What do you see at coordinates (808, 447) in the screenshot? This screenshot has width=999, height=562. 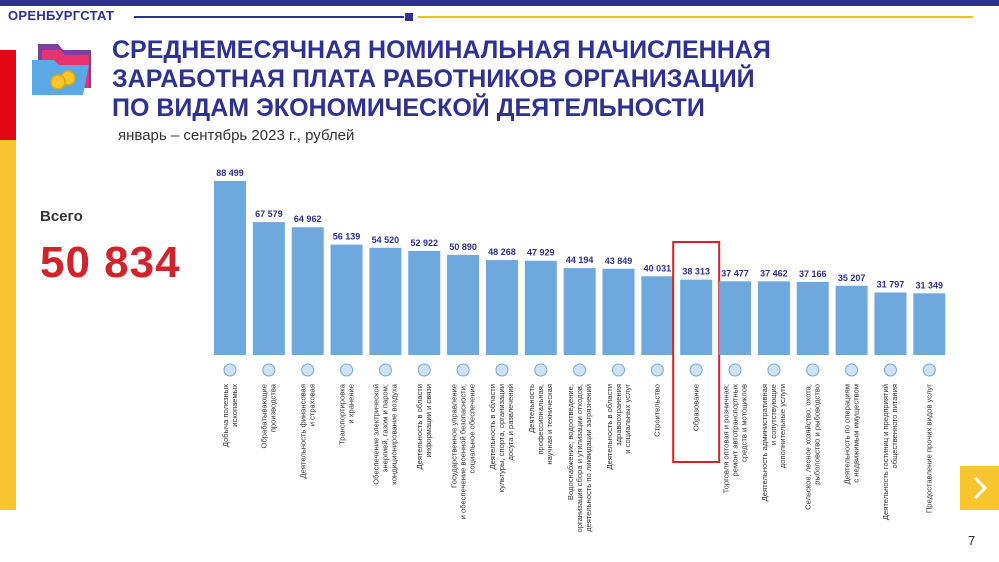 I see `category-label: Сельское, лесное хозяйство, охота,` at bounding box center [808, 447].